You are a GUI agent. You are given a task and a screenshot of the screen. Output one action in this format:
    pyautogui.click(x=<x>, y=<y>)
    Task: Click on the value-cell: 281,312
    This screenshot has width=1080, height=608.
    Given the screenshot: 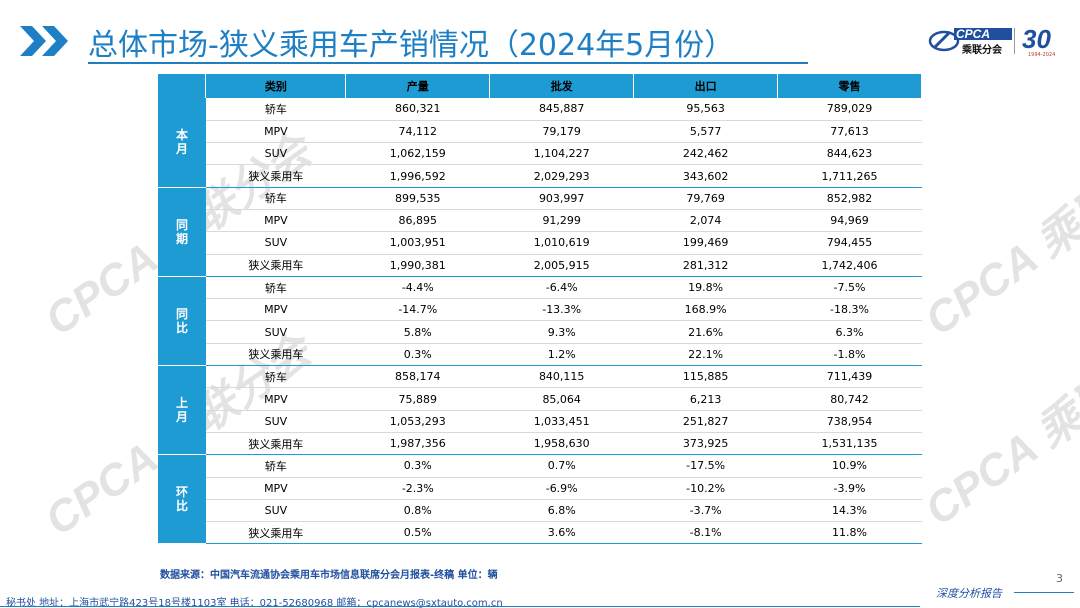 What is the action you would take?
    pyautogui.click(x=705, y=265)
    